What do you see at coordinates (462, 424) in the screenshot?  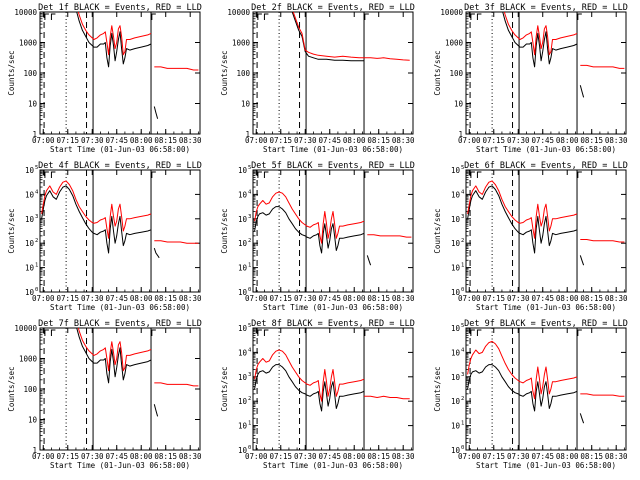 I see `y-tick-exponent: 1` at bounding box center [462, 424].